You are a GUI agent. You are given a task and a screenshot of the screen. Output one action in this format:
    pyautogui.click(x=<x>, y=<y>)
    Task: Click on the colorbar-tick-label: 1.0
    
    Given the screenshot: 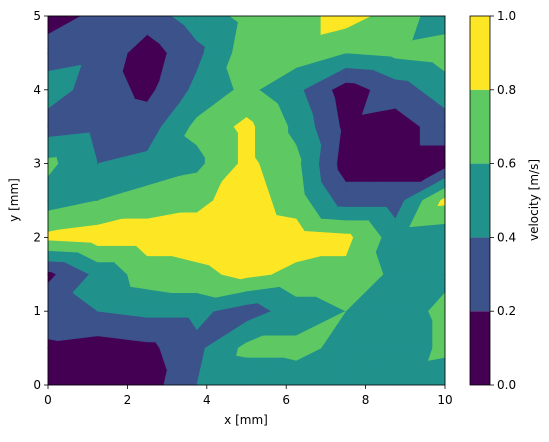 What is the action you would take?
    pyautogui.click(x=506, y=16)
    